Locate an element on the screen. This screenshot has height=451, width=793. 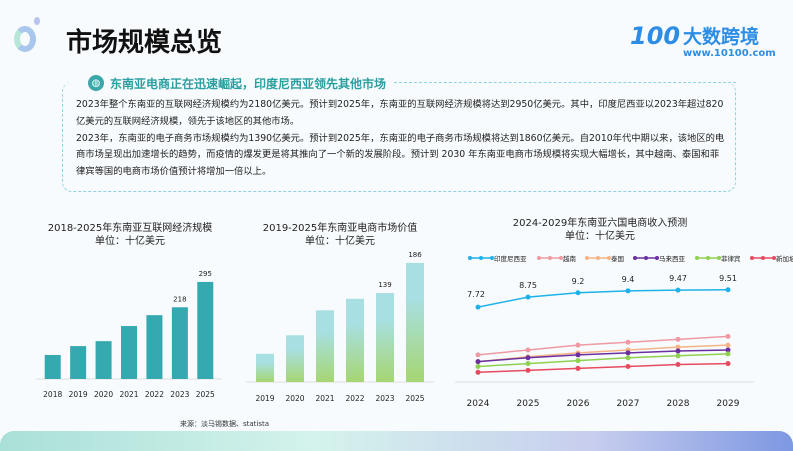
chart3-title-block: 2024-2029年东南亚六国电商收入预测 单位：十亿美元 is located at coordinates (600, 230).